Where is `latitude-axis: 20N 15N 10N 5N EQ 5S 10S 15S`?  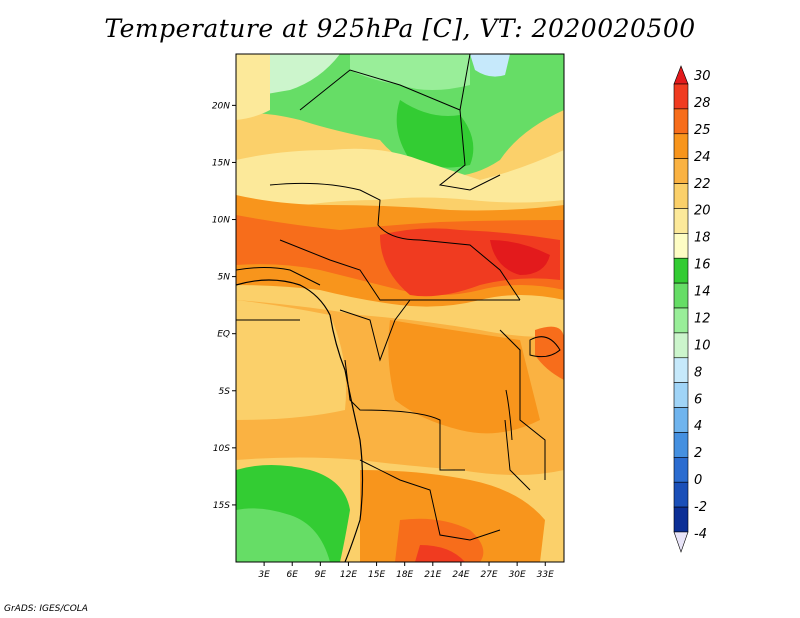
latitude-axis: 20N 15N 10N 5N EQ 5S 10S 15S is located at coordinates (224, 306).